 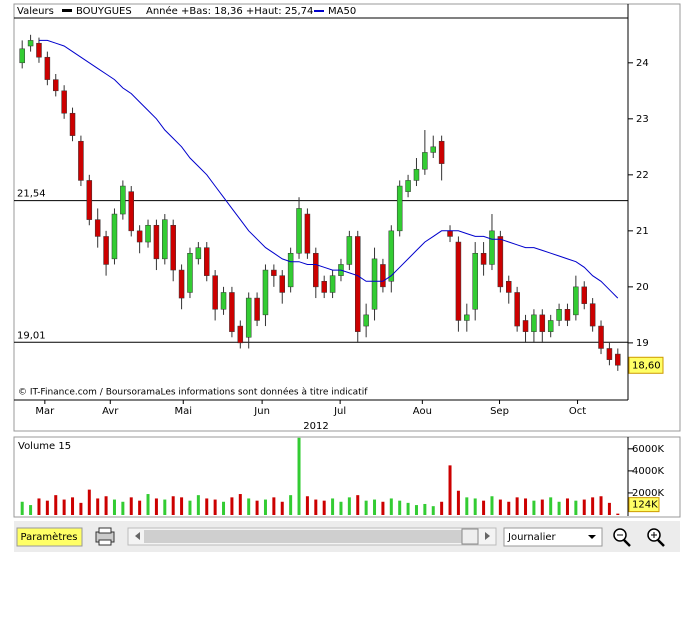 What do you see at coordinates (422, 411) in the screenshot?
I see `x-tick-label: Aou` at bounding box center [422, 411].